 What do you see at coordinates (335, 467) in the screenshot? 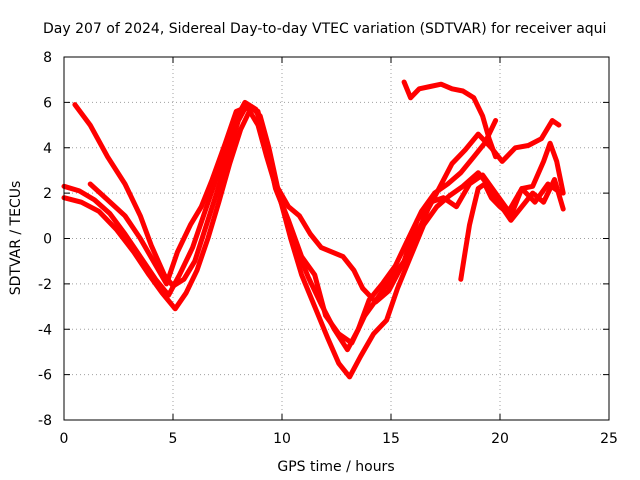
I see `x-axis-label: GPS time / hours` at bounding box center [335, 467].